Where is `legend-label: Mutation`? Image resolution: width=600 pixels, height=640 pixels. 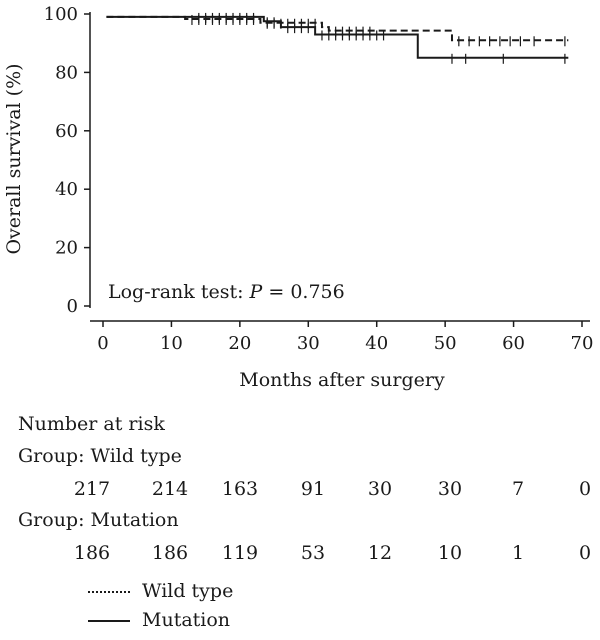 legend-label: Mutation is located at coordinates (186, 620).